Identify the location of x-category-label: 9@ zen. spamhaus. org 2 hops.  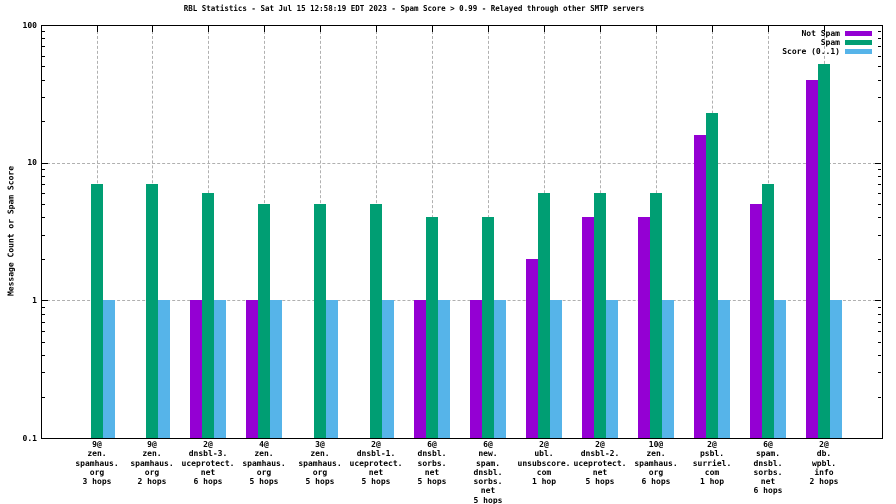
(152, 463).